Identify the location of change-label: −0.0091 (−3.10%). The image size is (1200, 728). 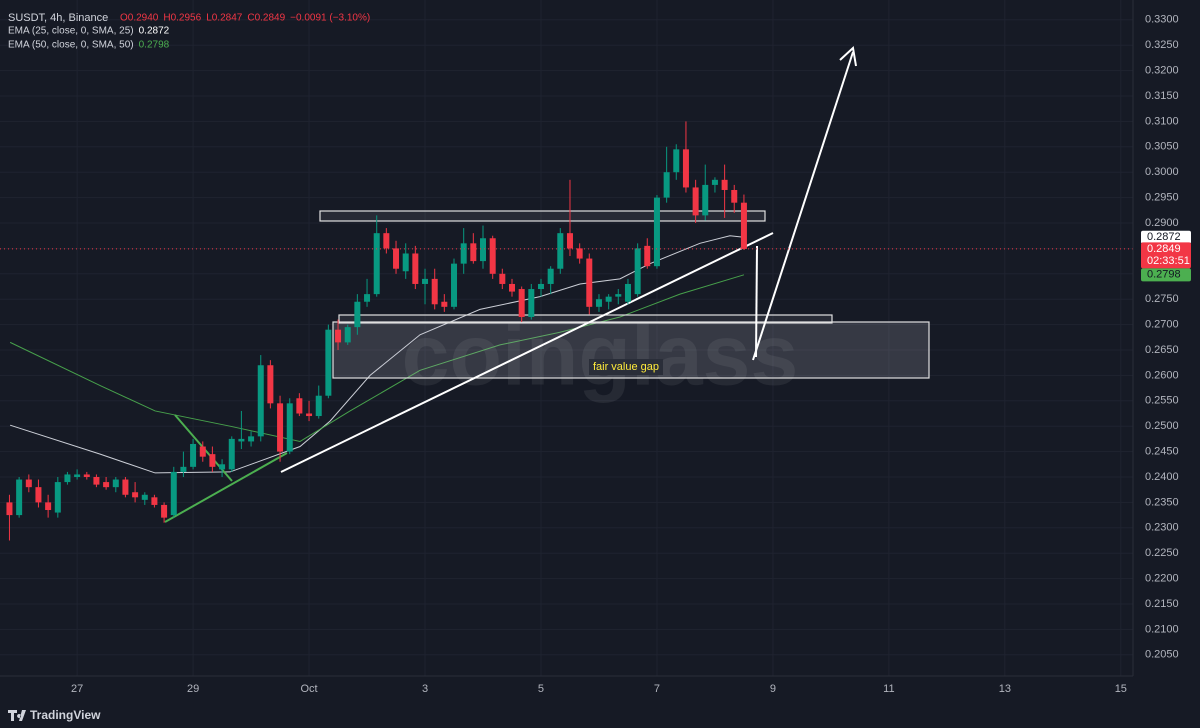
(330, 18).